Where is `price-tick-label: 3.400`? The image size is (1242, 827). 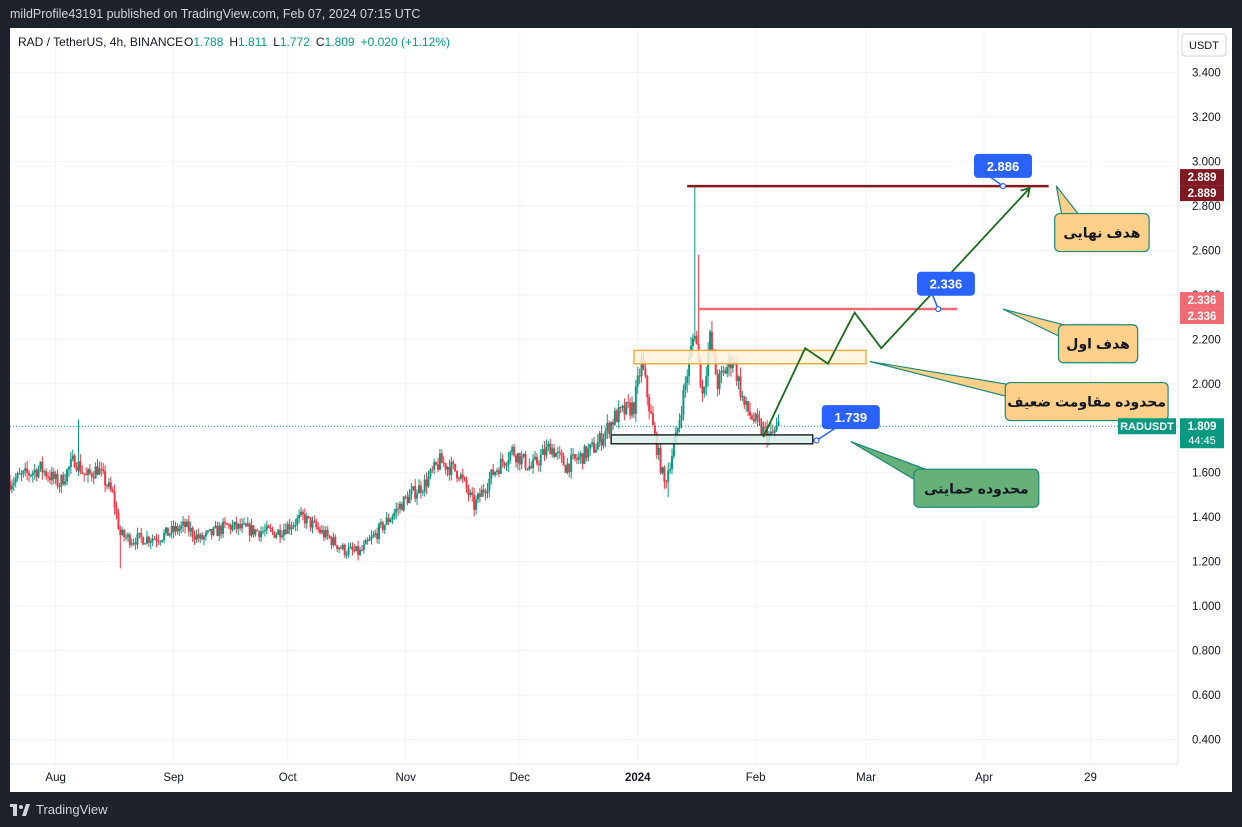 price-tick-label: 3.400 is located at coordinates (1206, 73).